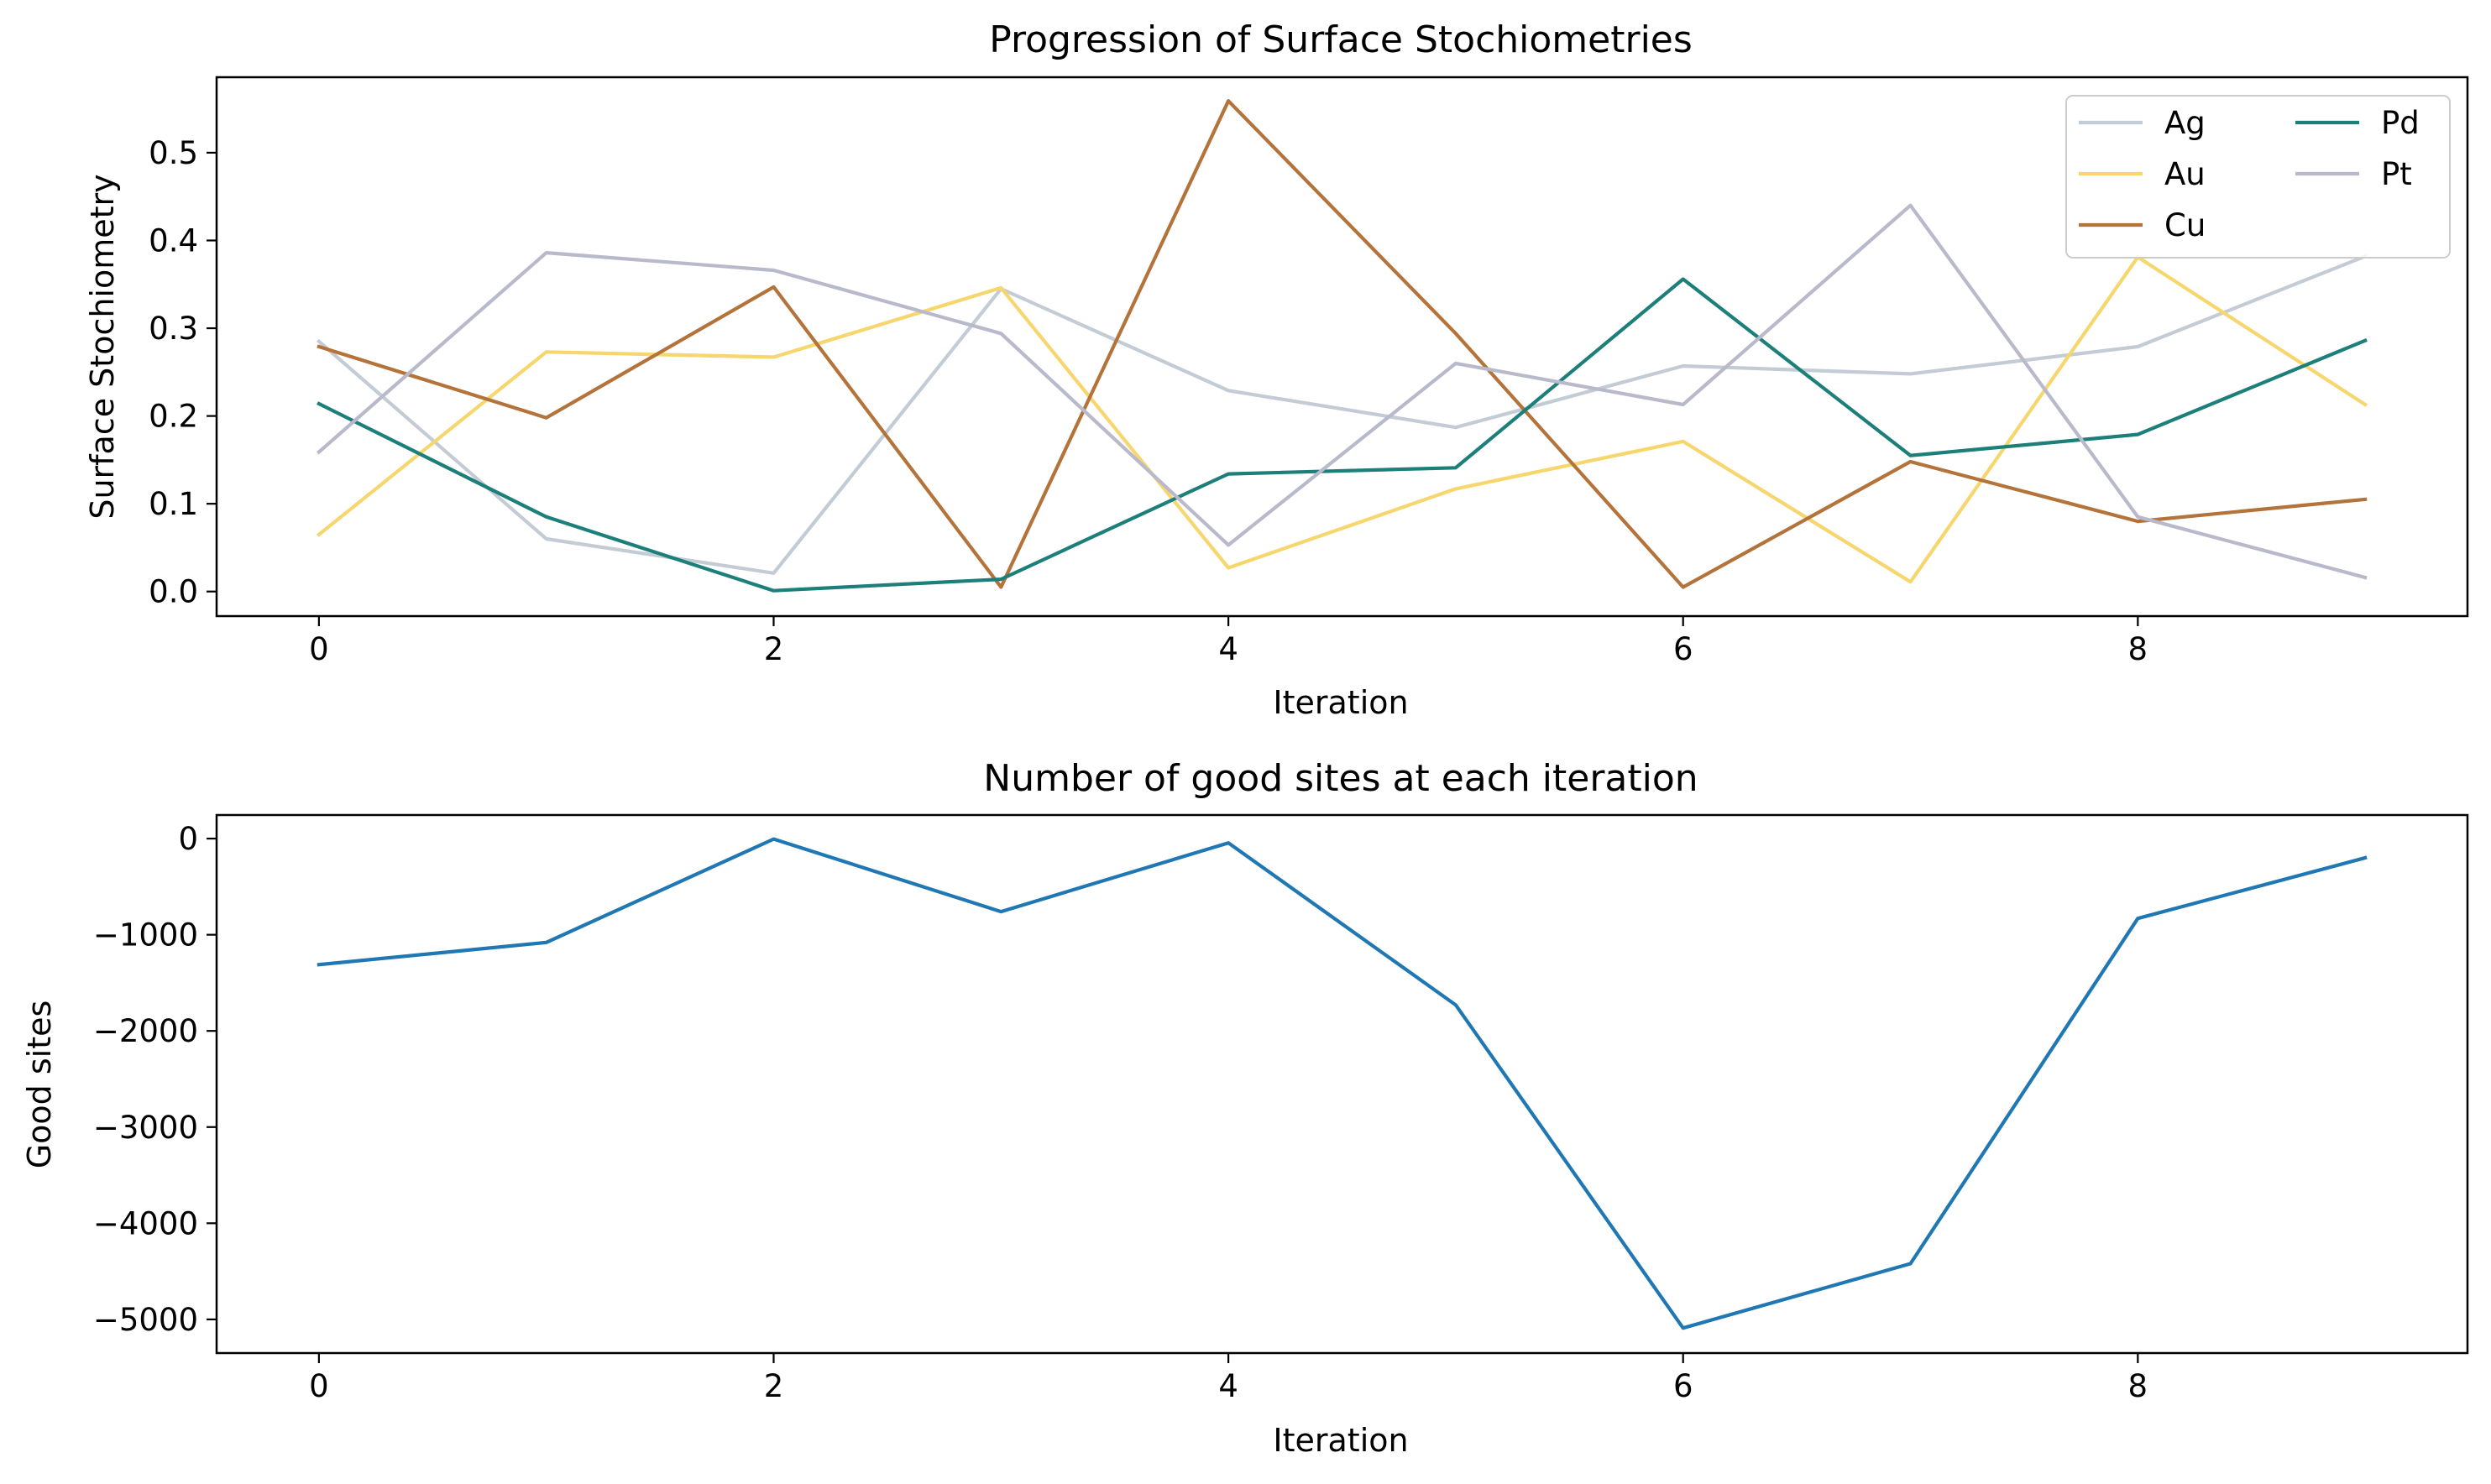 This screenshot has height=1484, width=2491. Describe the element at coordinates (1340, 702) in the screenshot. I see `stoichiometry-x-axis-label: Iteration` at that location.